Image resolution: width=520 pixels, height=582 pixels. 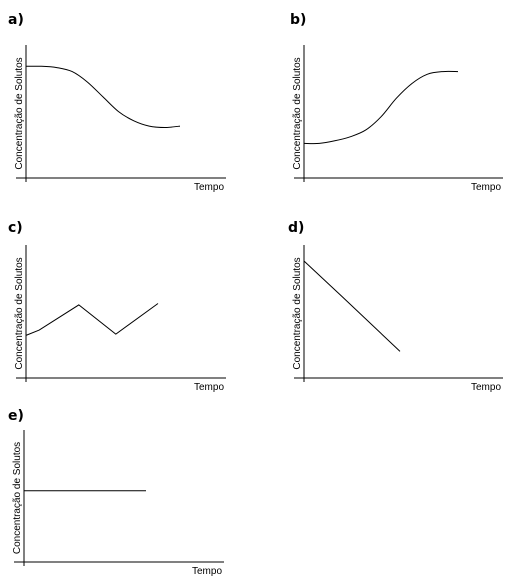 What do you see at coordinates (116, 492) in the screenshot?
I see `chart-panel-e: e) Tempo Concentração de Solutos` at bounding box center [116, 492].